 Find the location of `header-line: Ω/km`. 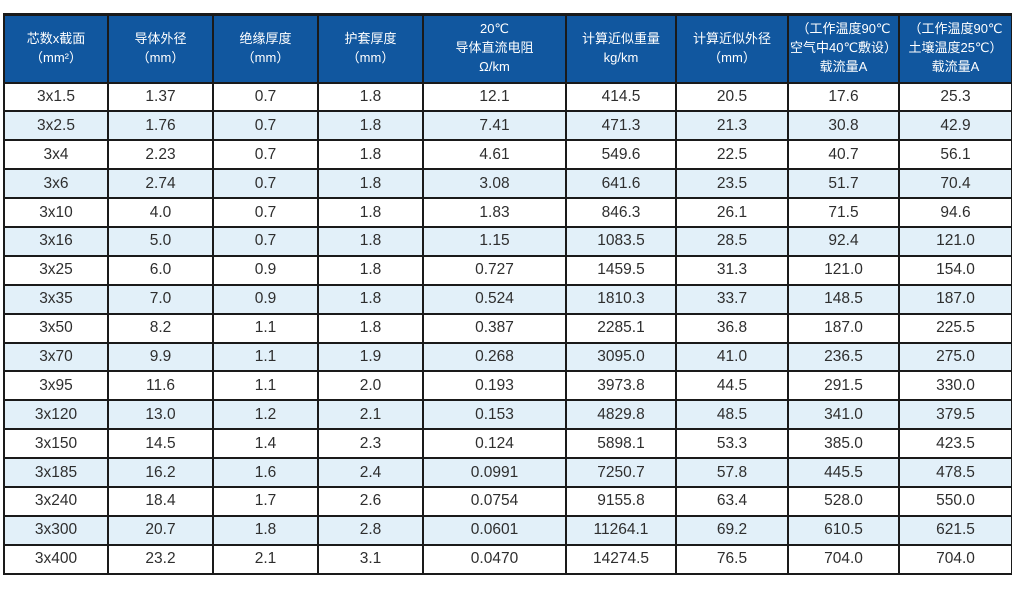

header-line: Ω/km is located at coordinates (494, 67).